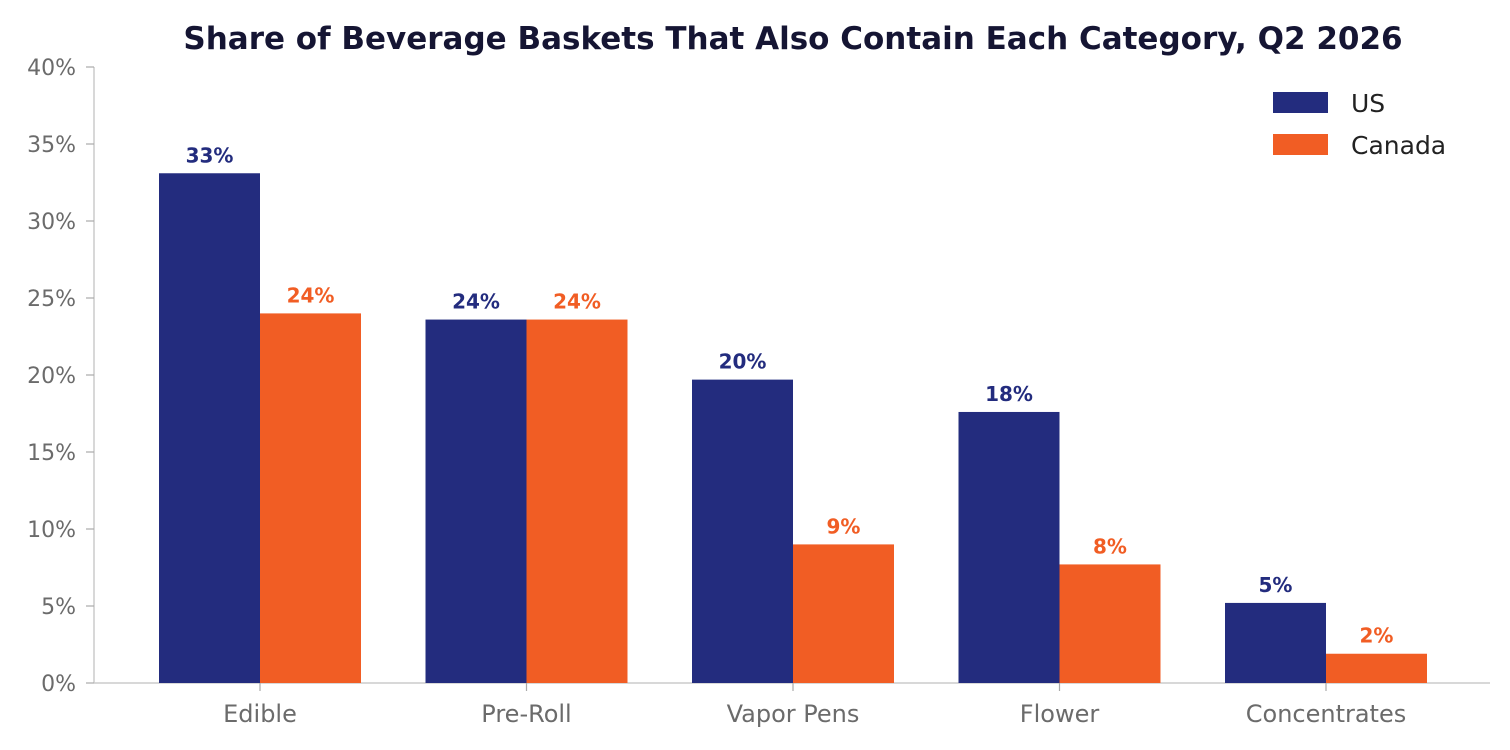  What do you see at coordinates (1398, 145) in the screenshot?
I see `legend-label-canada: Canada` at bounding box center [1398, 145].